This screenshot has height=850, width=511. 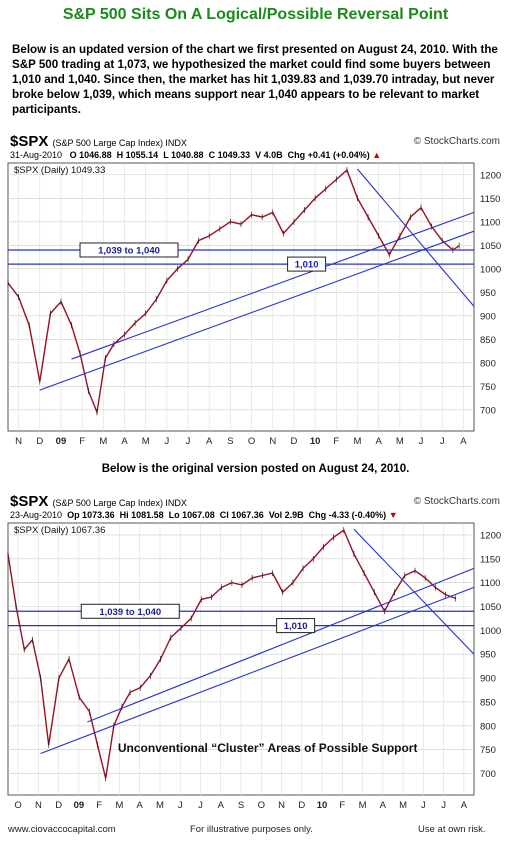 What do you see at coordinates (377, 155) in the screenshot?
I see `chg-arrow: ▲` at bounding box center [377, 155].